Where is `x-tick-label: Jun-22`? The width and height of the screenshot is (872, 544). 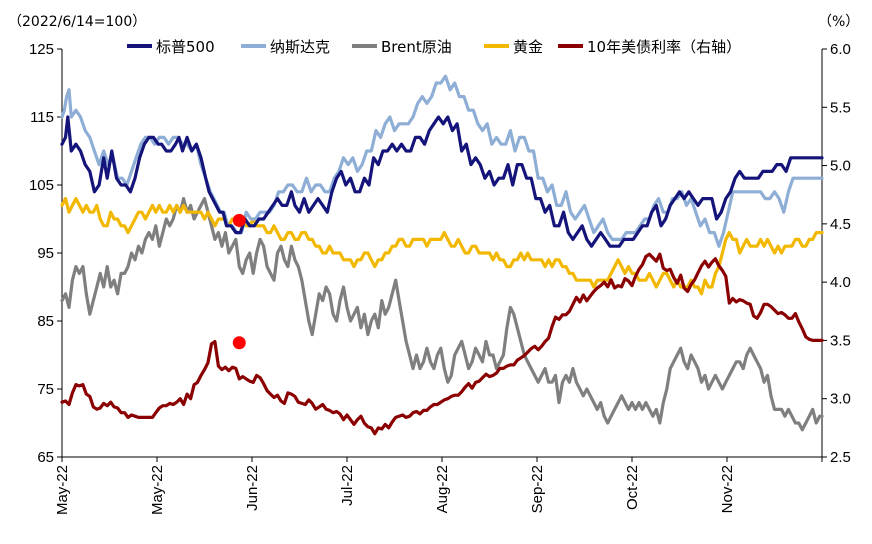 x-tick-label: Jun-22 is located at coordinates (252, 488).